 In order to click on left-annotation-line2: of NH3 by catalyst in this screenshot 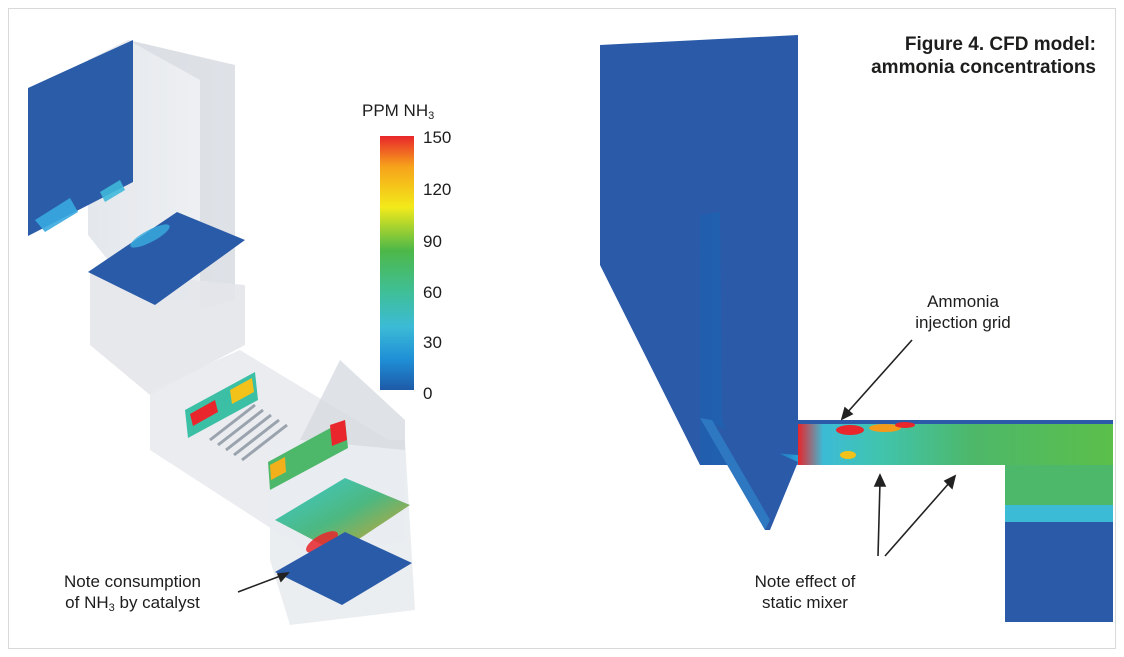, I will do `click(132, 605)`.